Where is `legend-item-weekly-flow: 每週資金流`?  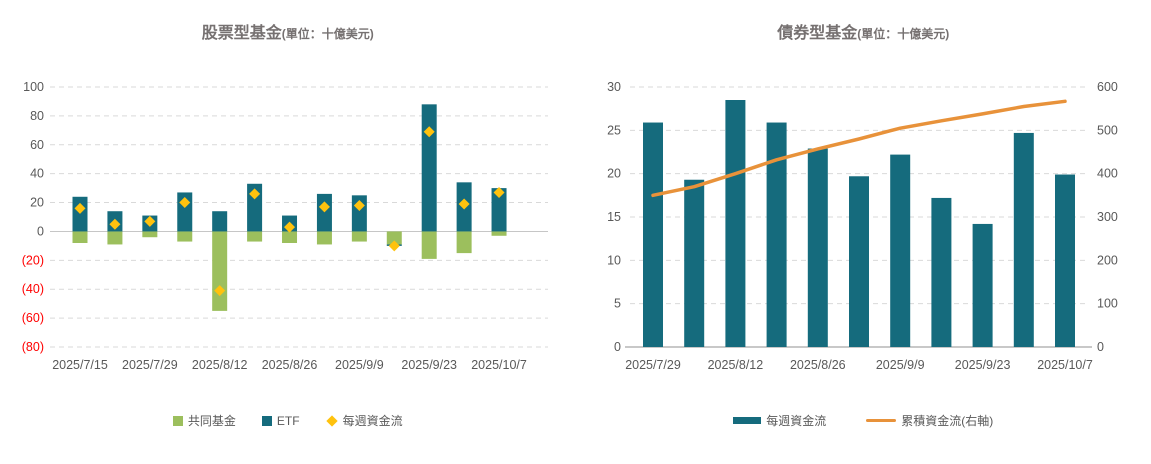
legend-item-weekly-flow: 每週資金流 is located at coordinates (364, 420).